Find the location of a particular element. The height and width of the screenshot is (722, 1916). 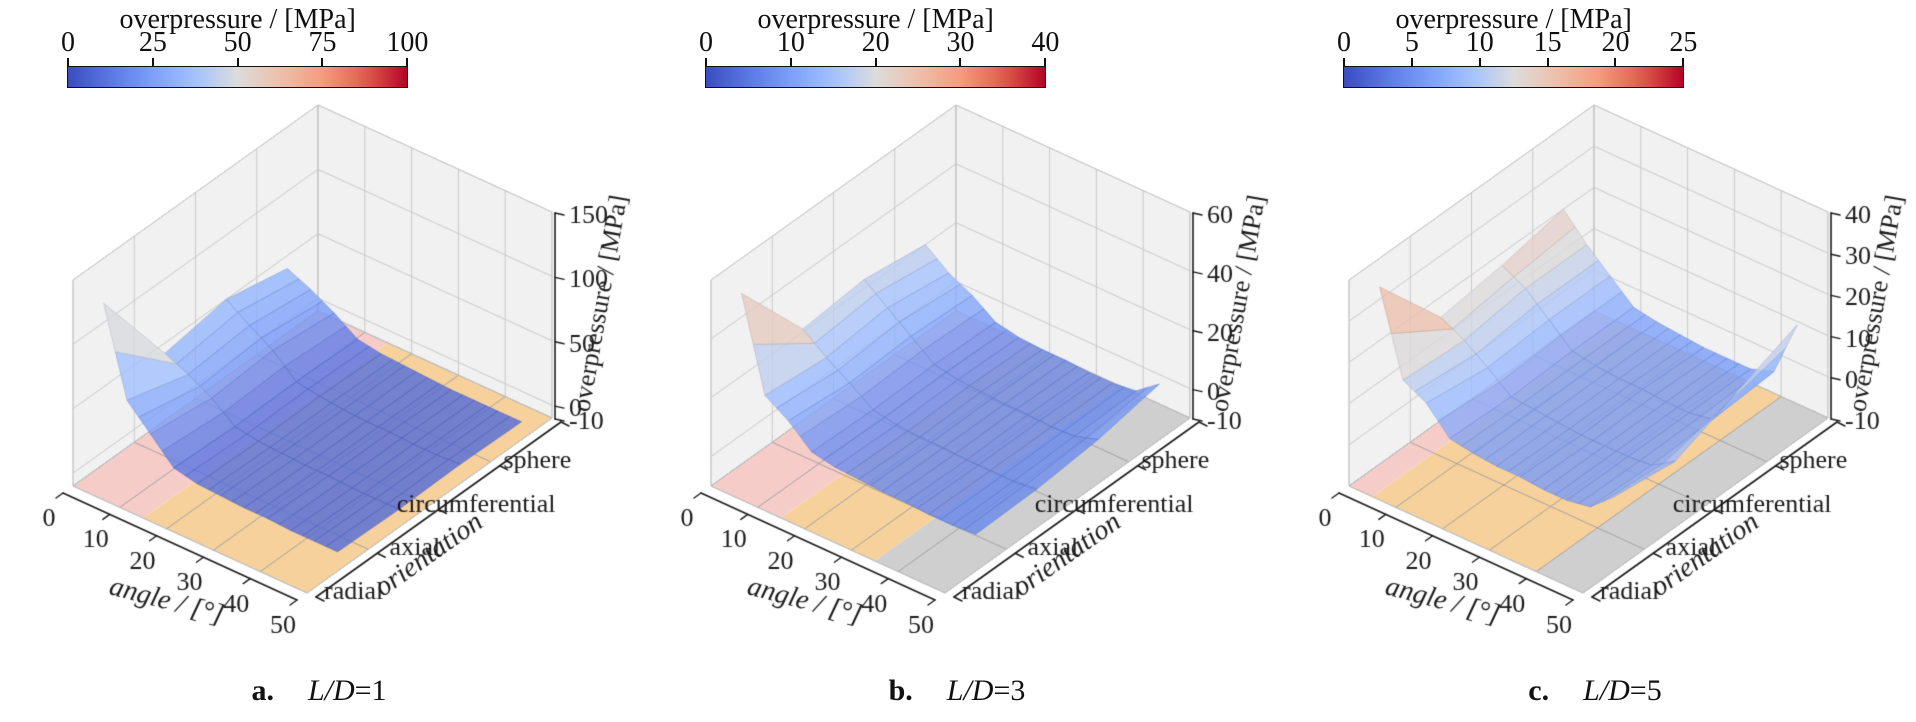

colorbar-tick-label: 15 is located at coordinates (1547, 42).